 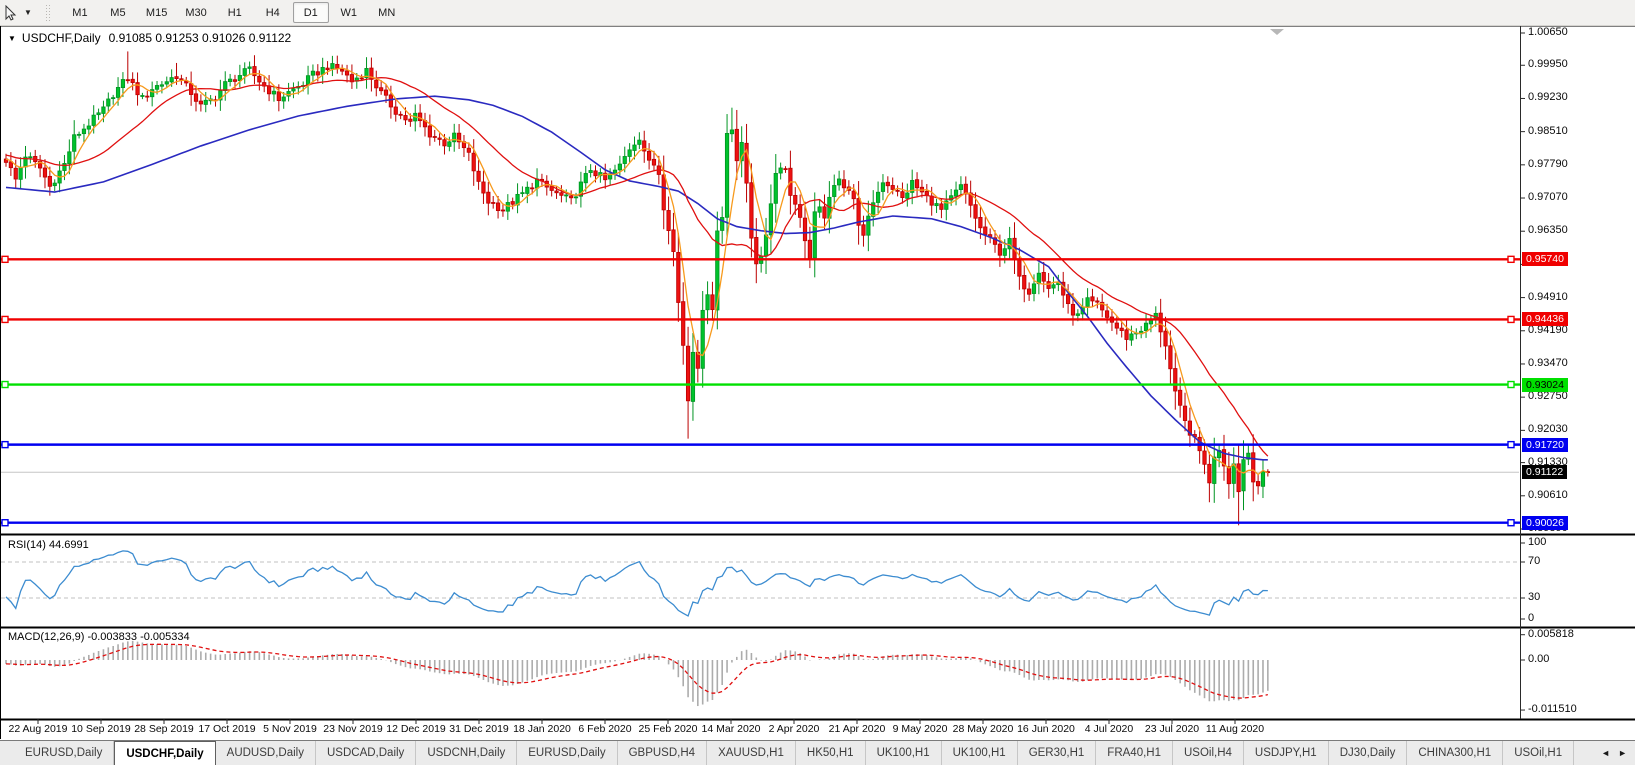 I want to click on chart-tab-gbpusd-h4: GBPUSD,H4, so click(x=663, y=753).